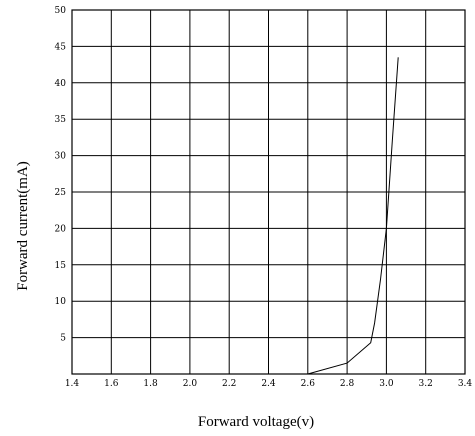  What do you see at coordinates (61, 47) in the screenshot?
I see `y-tick-label: 45` at bounding box center [61, 47].